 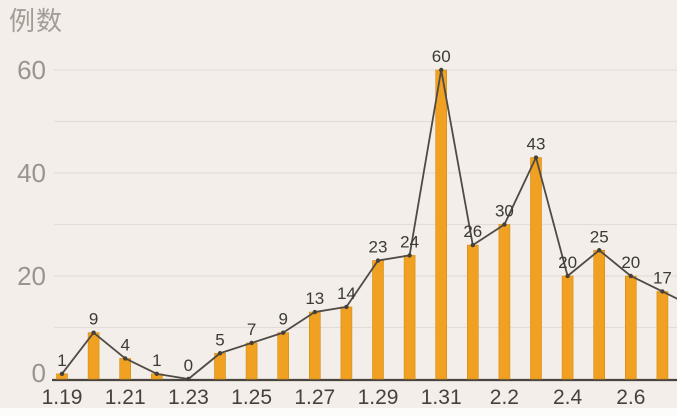 What do you see at coordinates (441, 56) in the screenshot?
I see `data-label-1.31: 60` at bounding box center [441, 56].